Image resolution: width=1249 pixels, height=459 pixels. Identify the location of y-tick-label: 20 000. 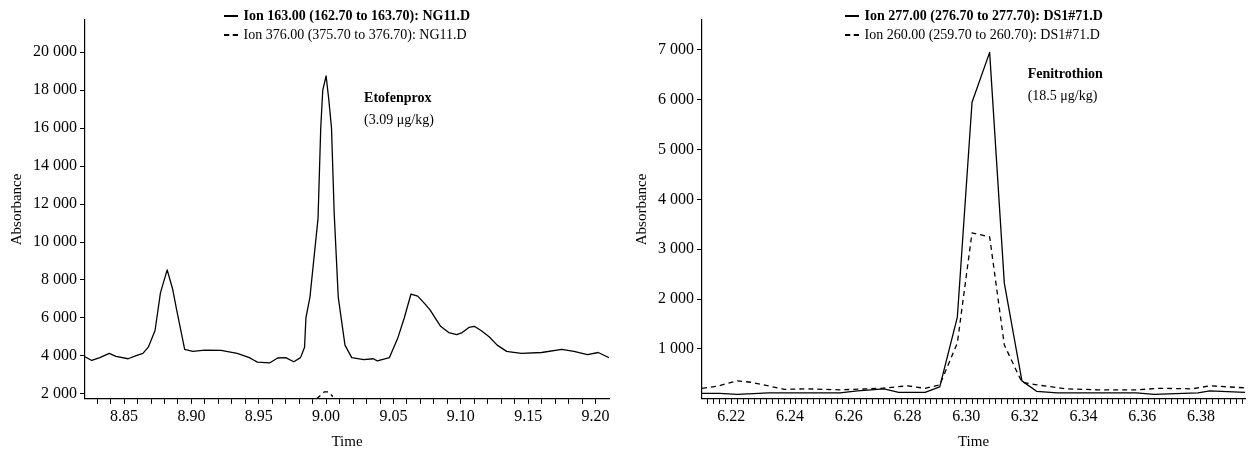
(55, 51).